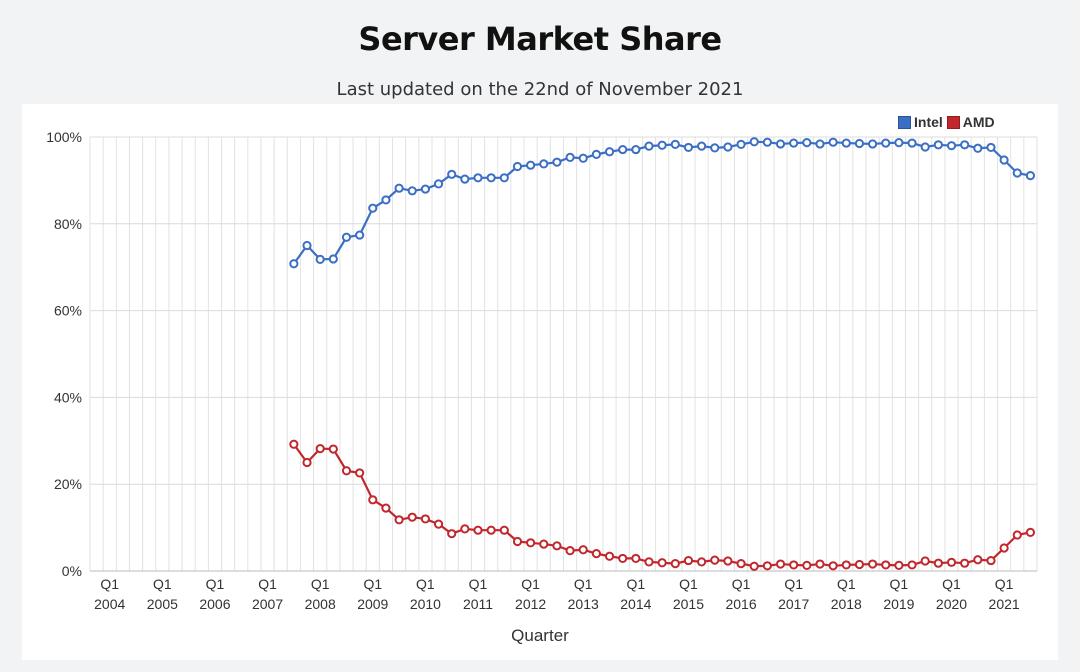  Describe the element at coordinates (661, 202) in the screenshot. I see `series-line-intel` at that location.